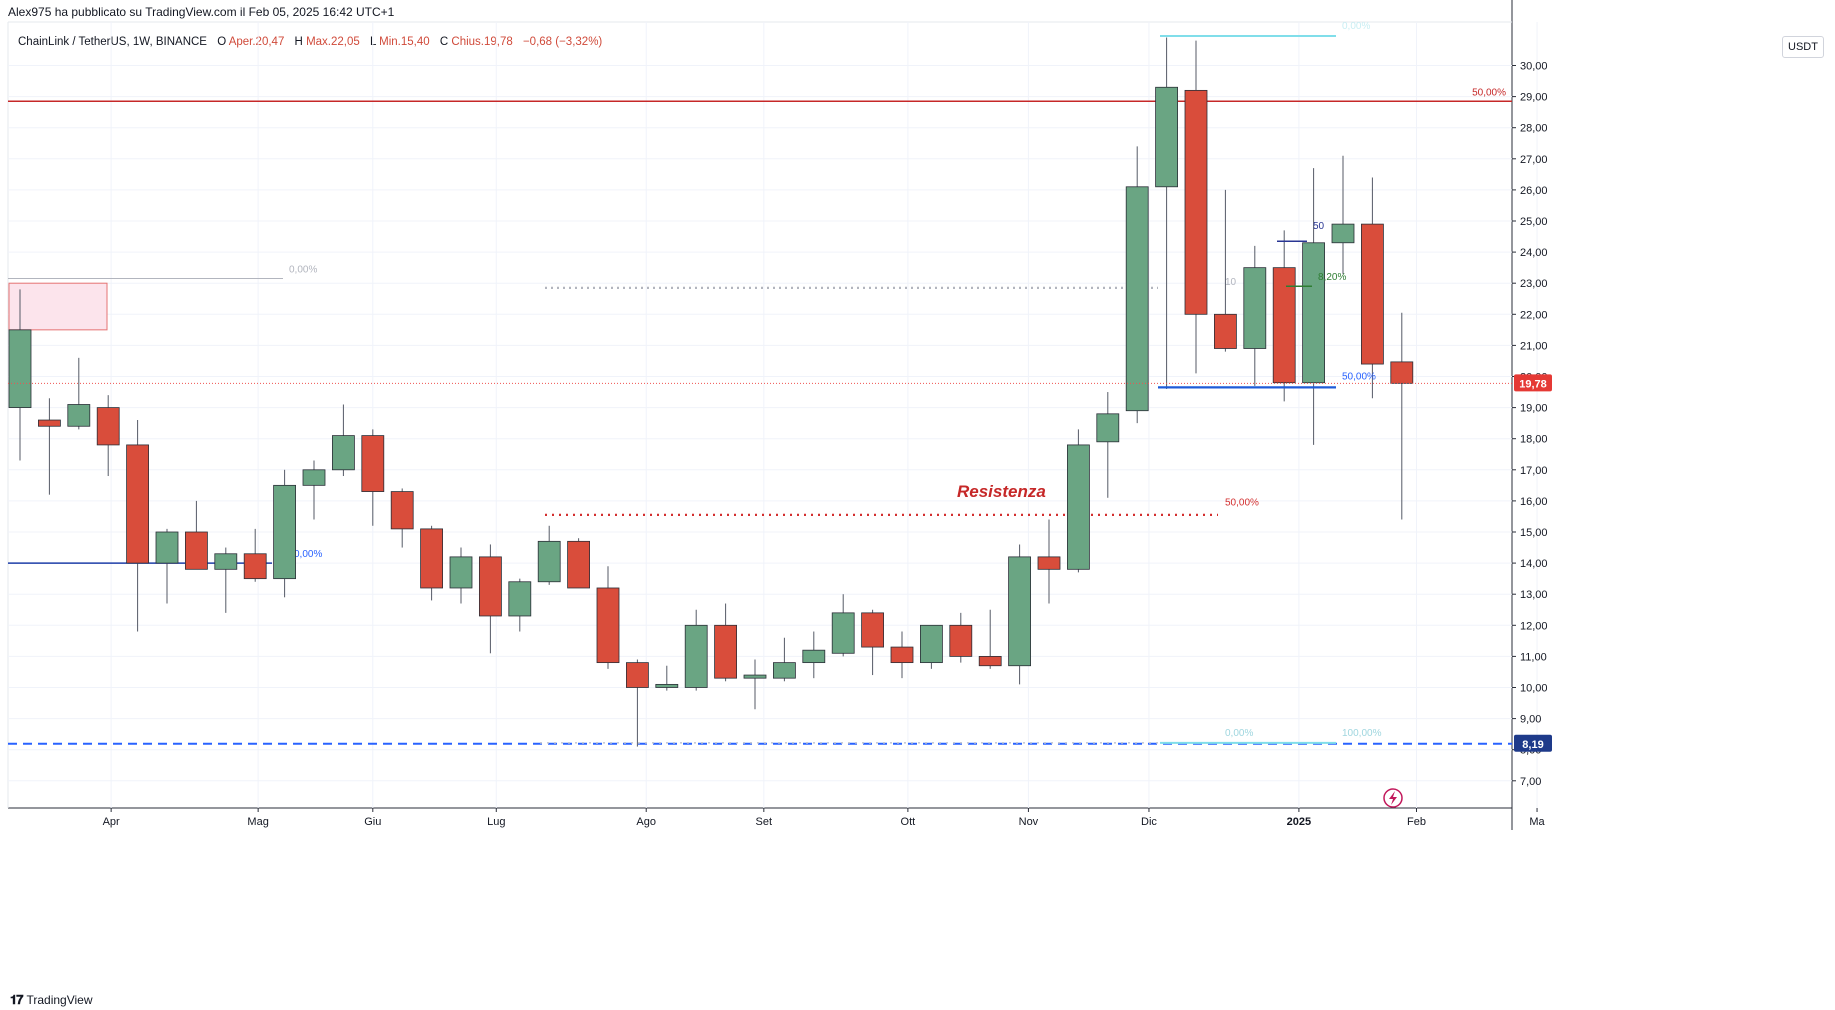  I want to click on price-tick-label: 18,00, so click(1534, 440).